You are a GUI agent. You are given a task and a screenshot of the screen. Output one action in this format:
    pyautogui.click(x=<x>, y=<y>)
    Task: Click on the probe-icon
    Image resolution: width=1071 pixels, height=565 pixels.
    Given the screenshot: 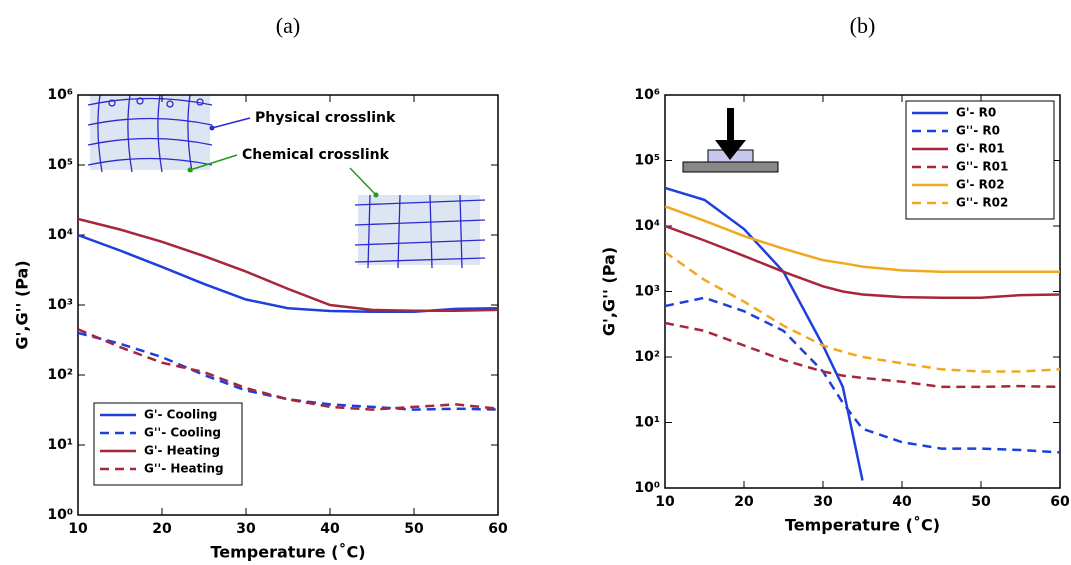 What is the action you would take?
    pyautogui.click(x=730, y=140)
    